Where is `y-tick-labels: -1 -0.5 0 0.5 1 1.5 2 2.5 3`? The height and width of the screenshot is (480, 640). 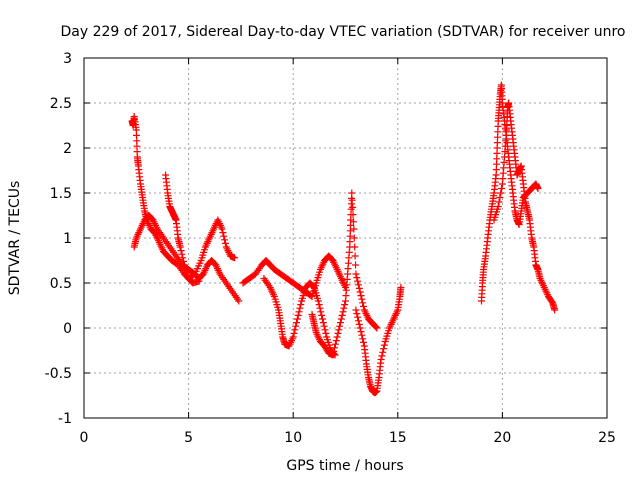 y-tick-labels: -1 -0.5 0 0.5 1 1.5 2 2.5 3 is located at coordinates (58, 239).